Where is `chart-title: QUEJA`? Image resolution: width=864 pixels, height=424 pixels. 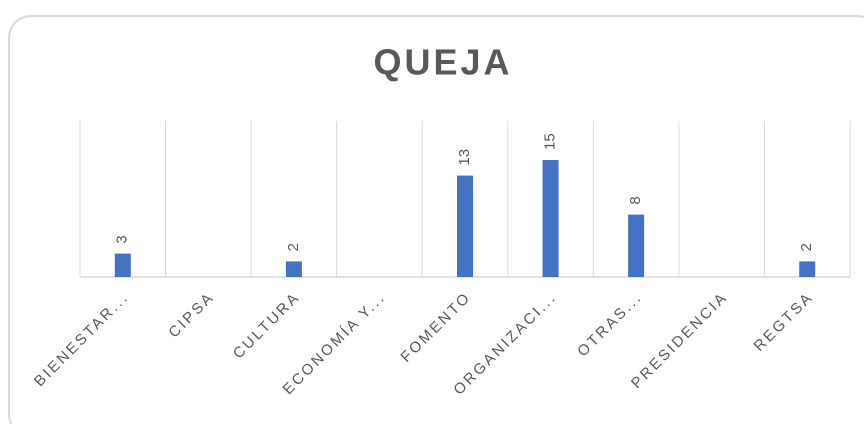
chart-title: QUEJA is located at coordinates (442, 62).